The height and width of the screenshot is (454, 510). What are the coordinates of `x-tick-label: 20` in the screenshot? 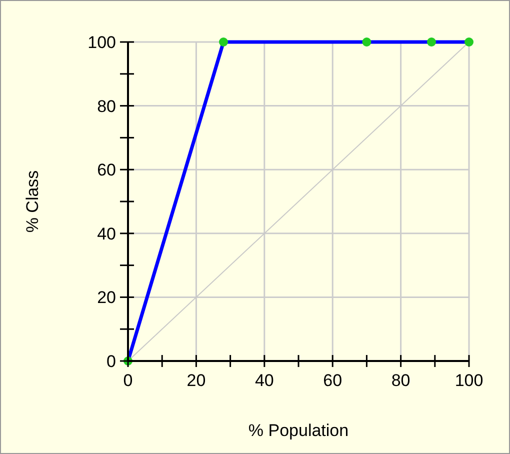 It's located at (196, 380).